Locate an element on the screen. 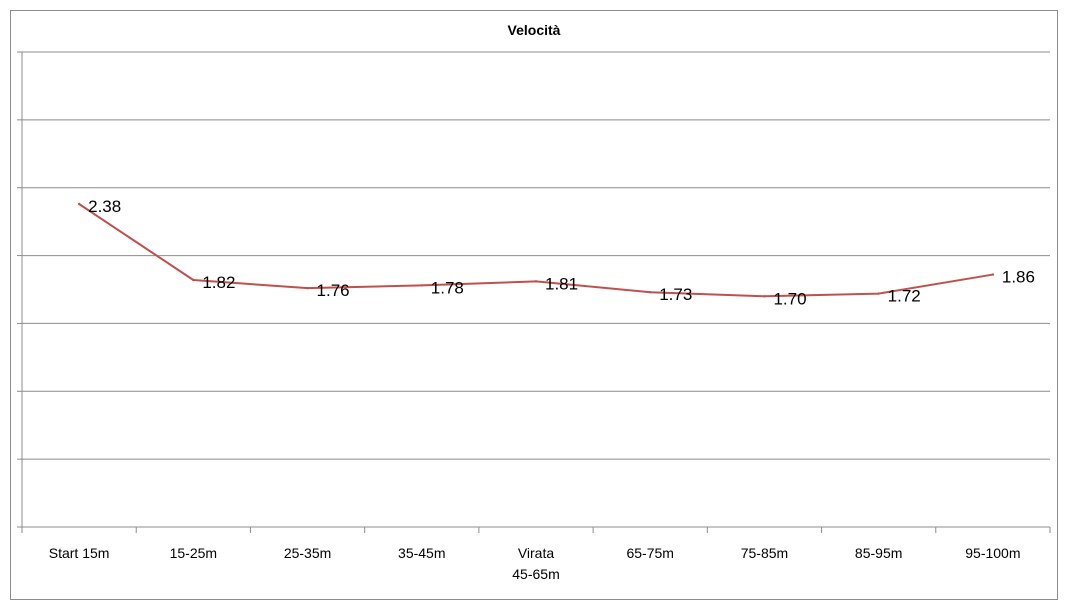 This screenshot has height=608, width=1068. x-tick-label-line: 15-25m is located at coordinates (193, 553).